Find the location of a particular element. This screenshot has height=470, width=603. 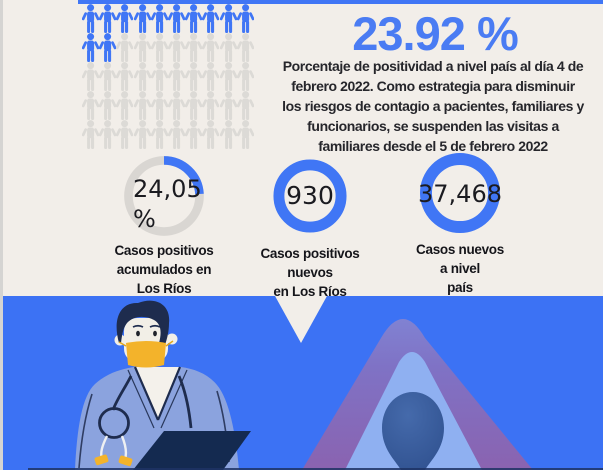

section-notch is located at coordinates (301, 319).